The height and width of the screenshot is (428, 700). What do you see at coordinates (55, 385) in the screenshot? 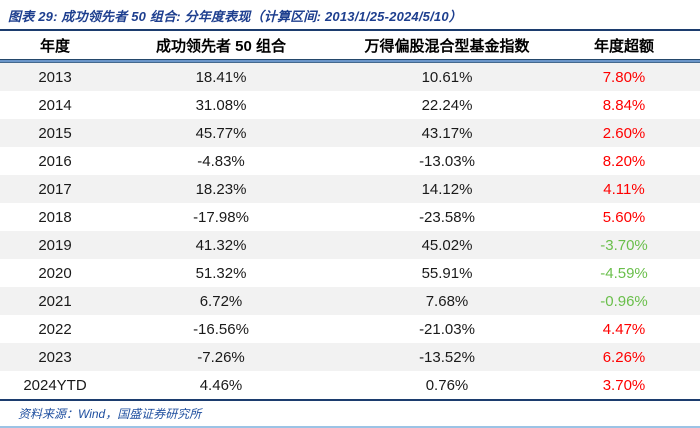
I see `year-cell: 2024YTD` at bounding box center [55, 385].